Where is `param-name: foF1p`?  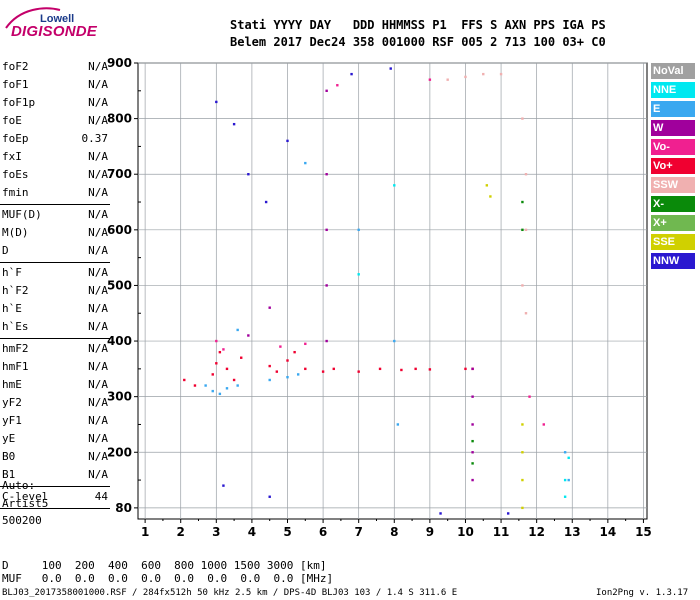 param-name: foF1p is located at coordinates (19, 102).